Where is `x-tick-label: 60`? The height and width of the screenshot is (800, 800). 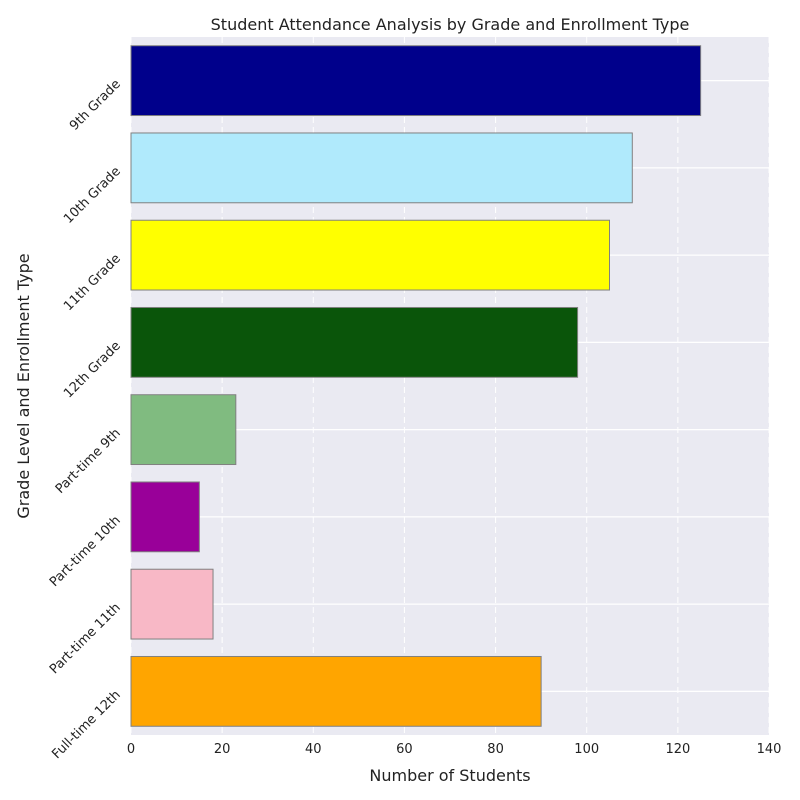
x-tick-label: 60 is located at coordinates (404, 749).